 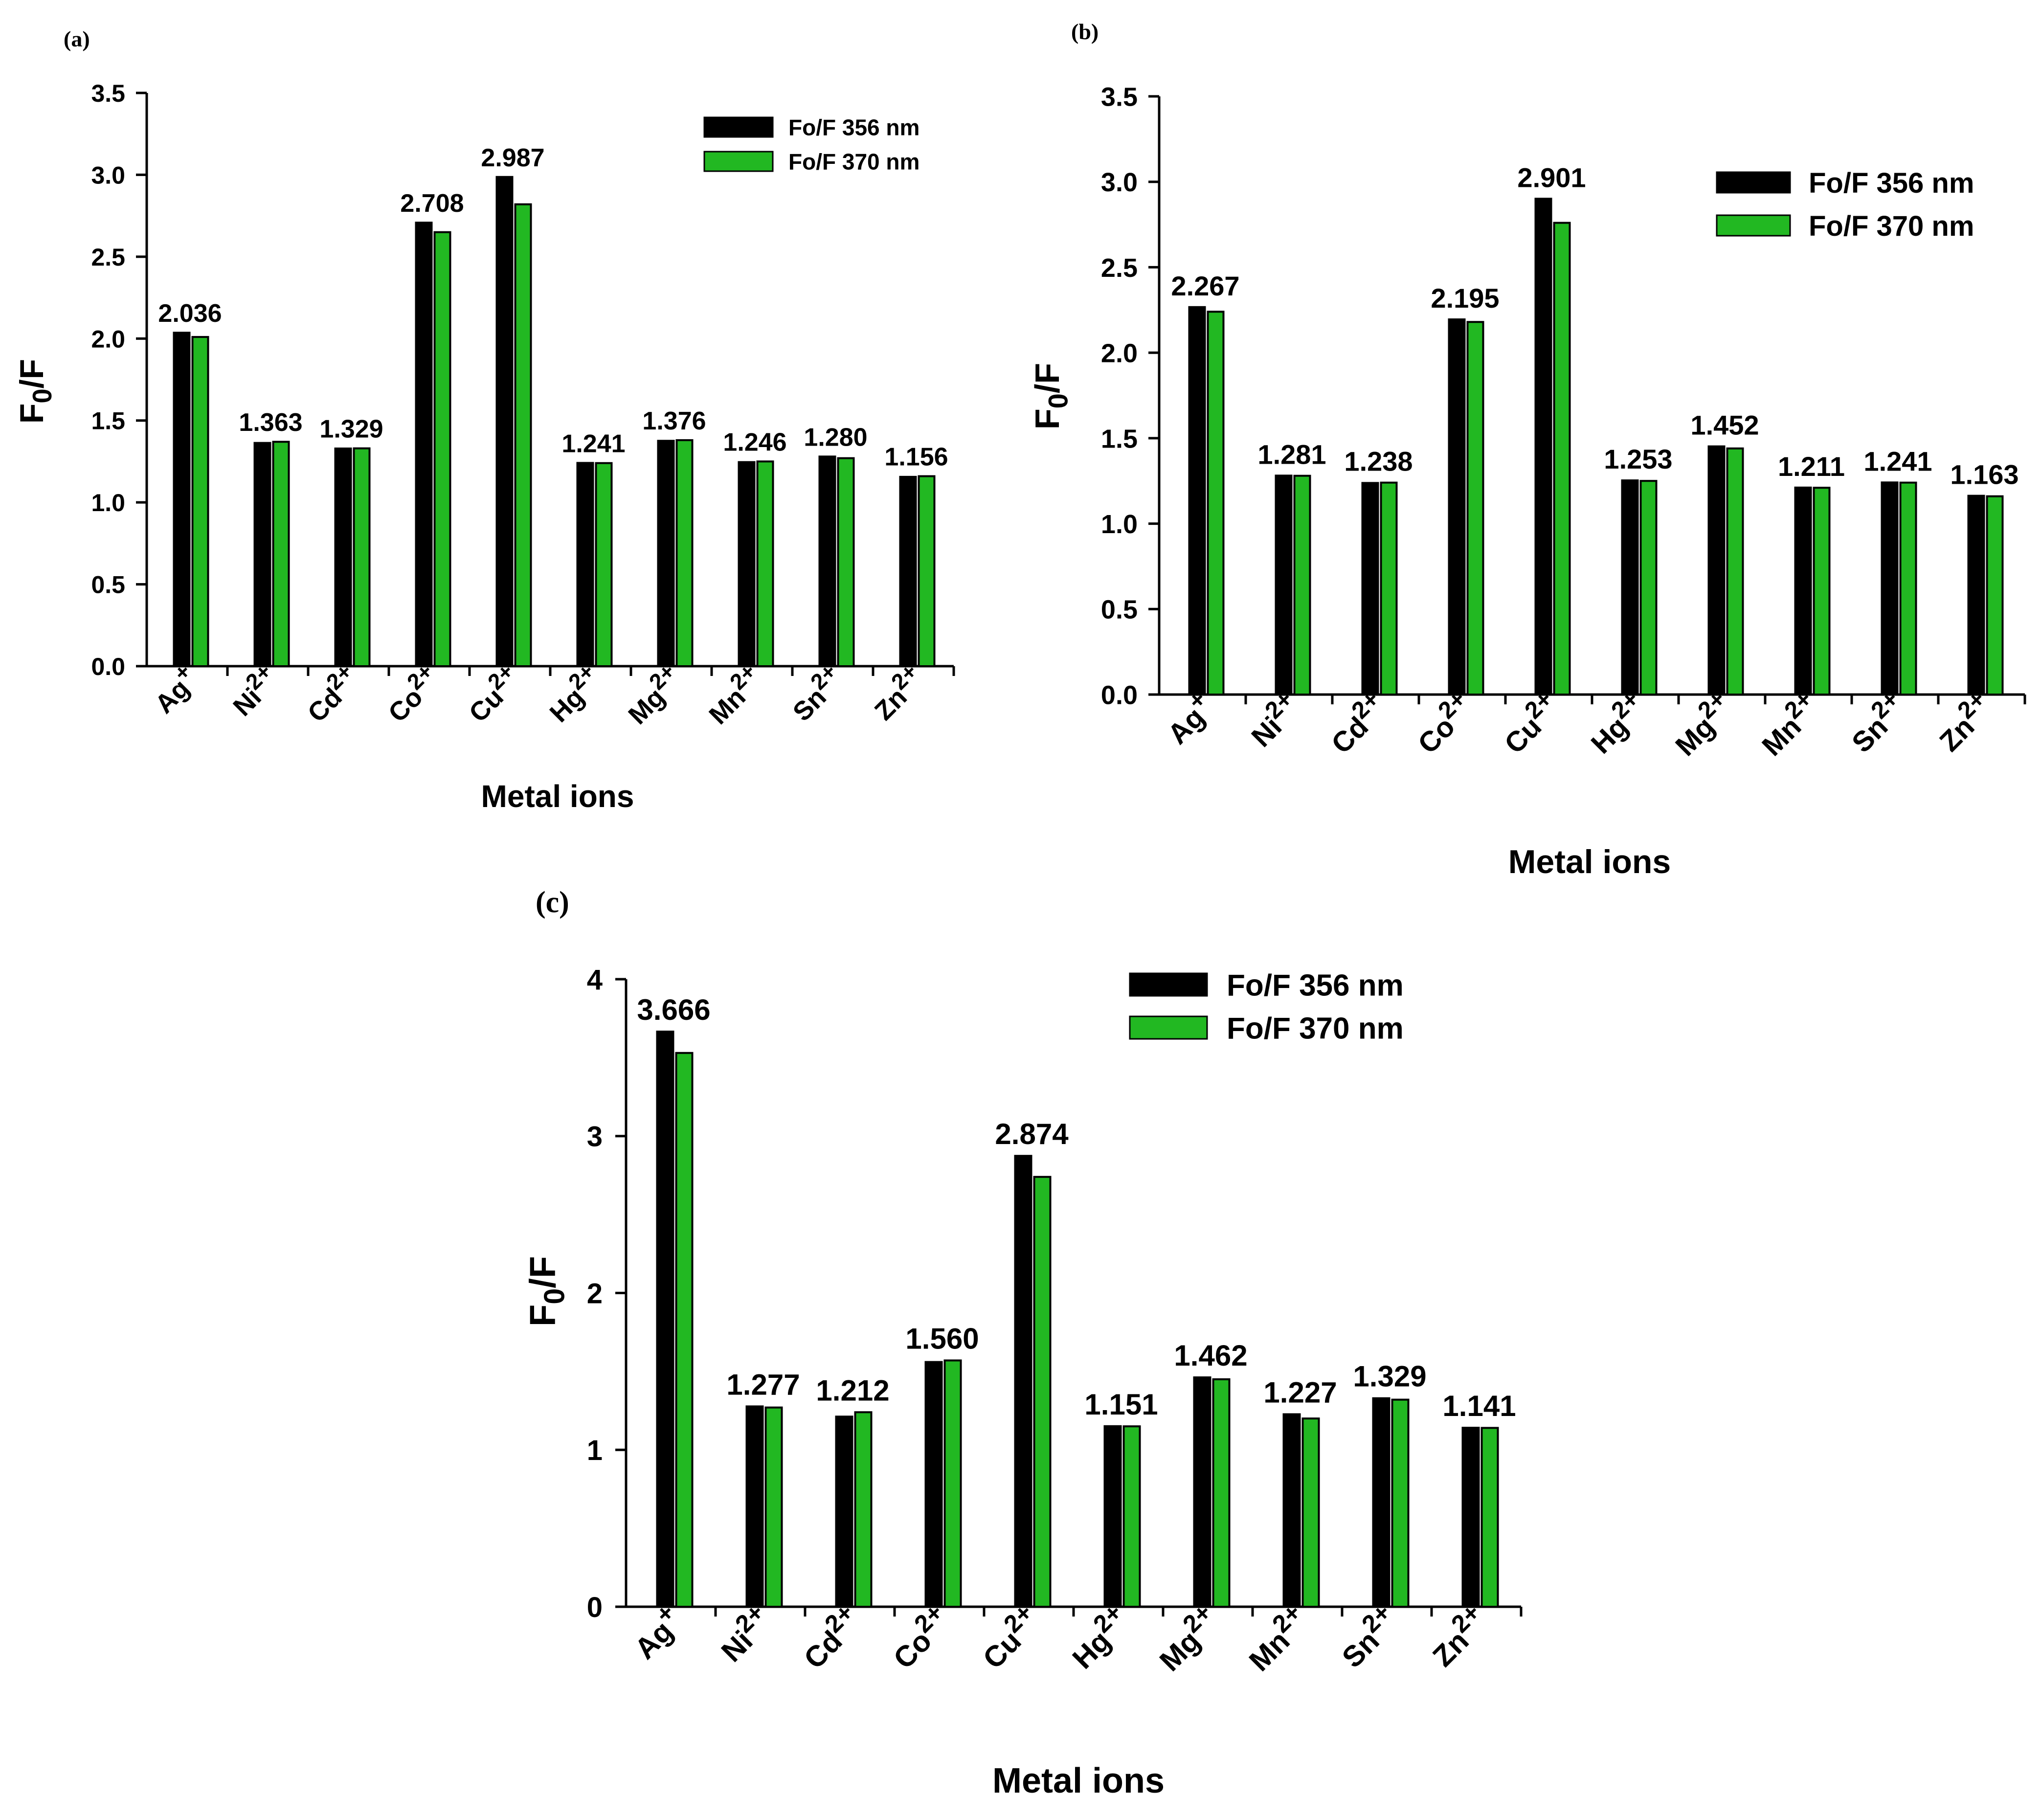 What do you see at coordinates (553, 902) in the screenshot?
I see `panel-label: (c)` at bounding box center [553, 902].